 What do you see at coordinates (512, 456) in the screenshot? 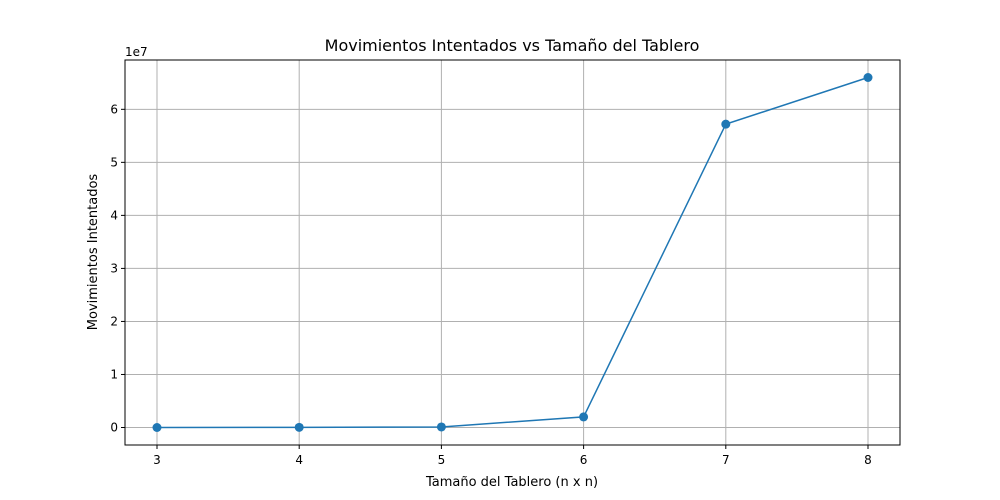
I see `x-ticks: 3 4 5 6 7 8` at bounding box center [512, 456].